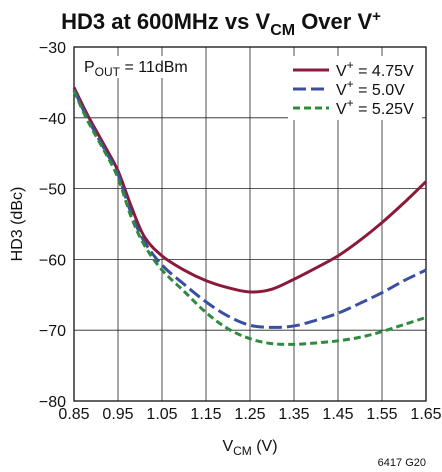 The height and width of the screenshot is (472, 442). Describe the element at coordinates (375, 69) in the screenshot. I see `legend-label-1: V+ = 4.75V` at that location.